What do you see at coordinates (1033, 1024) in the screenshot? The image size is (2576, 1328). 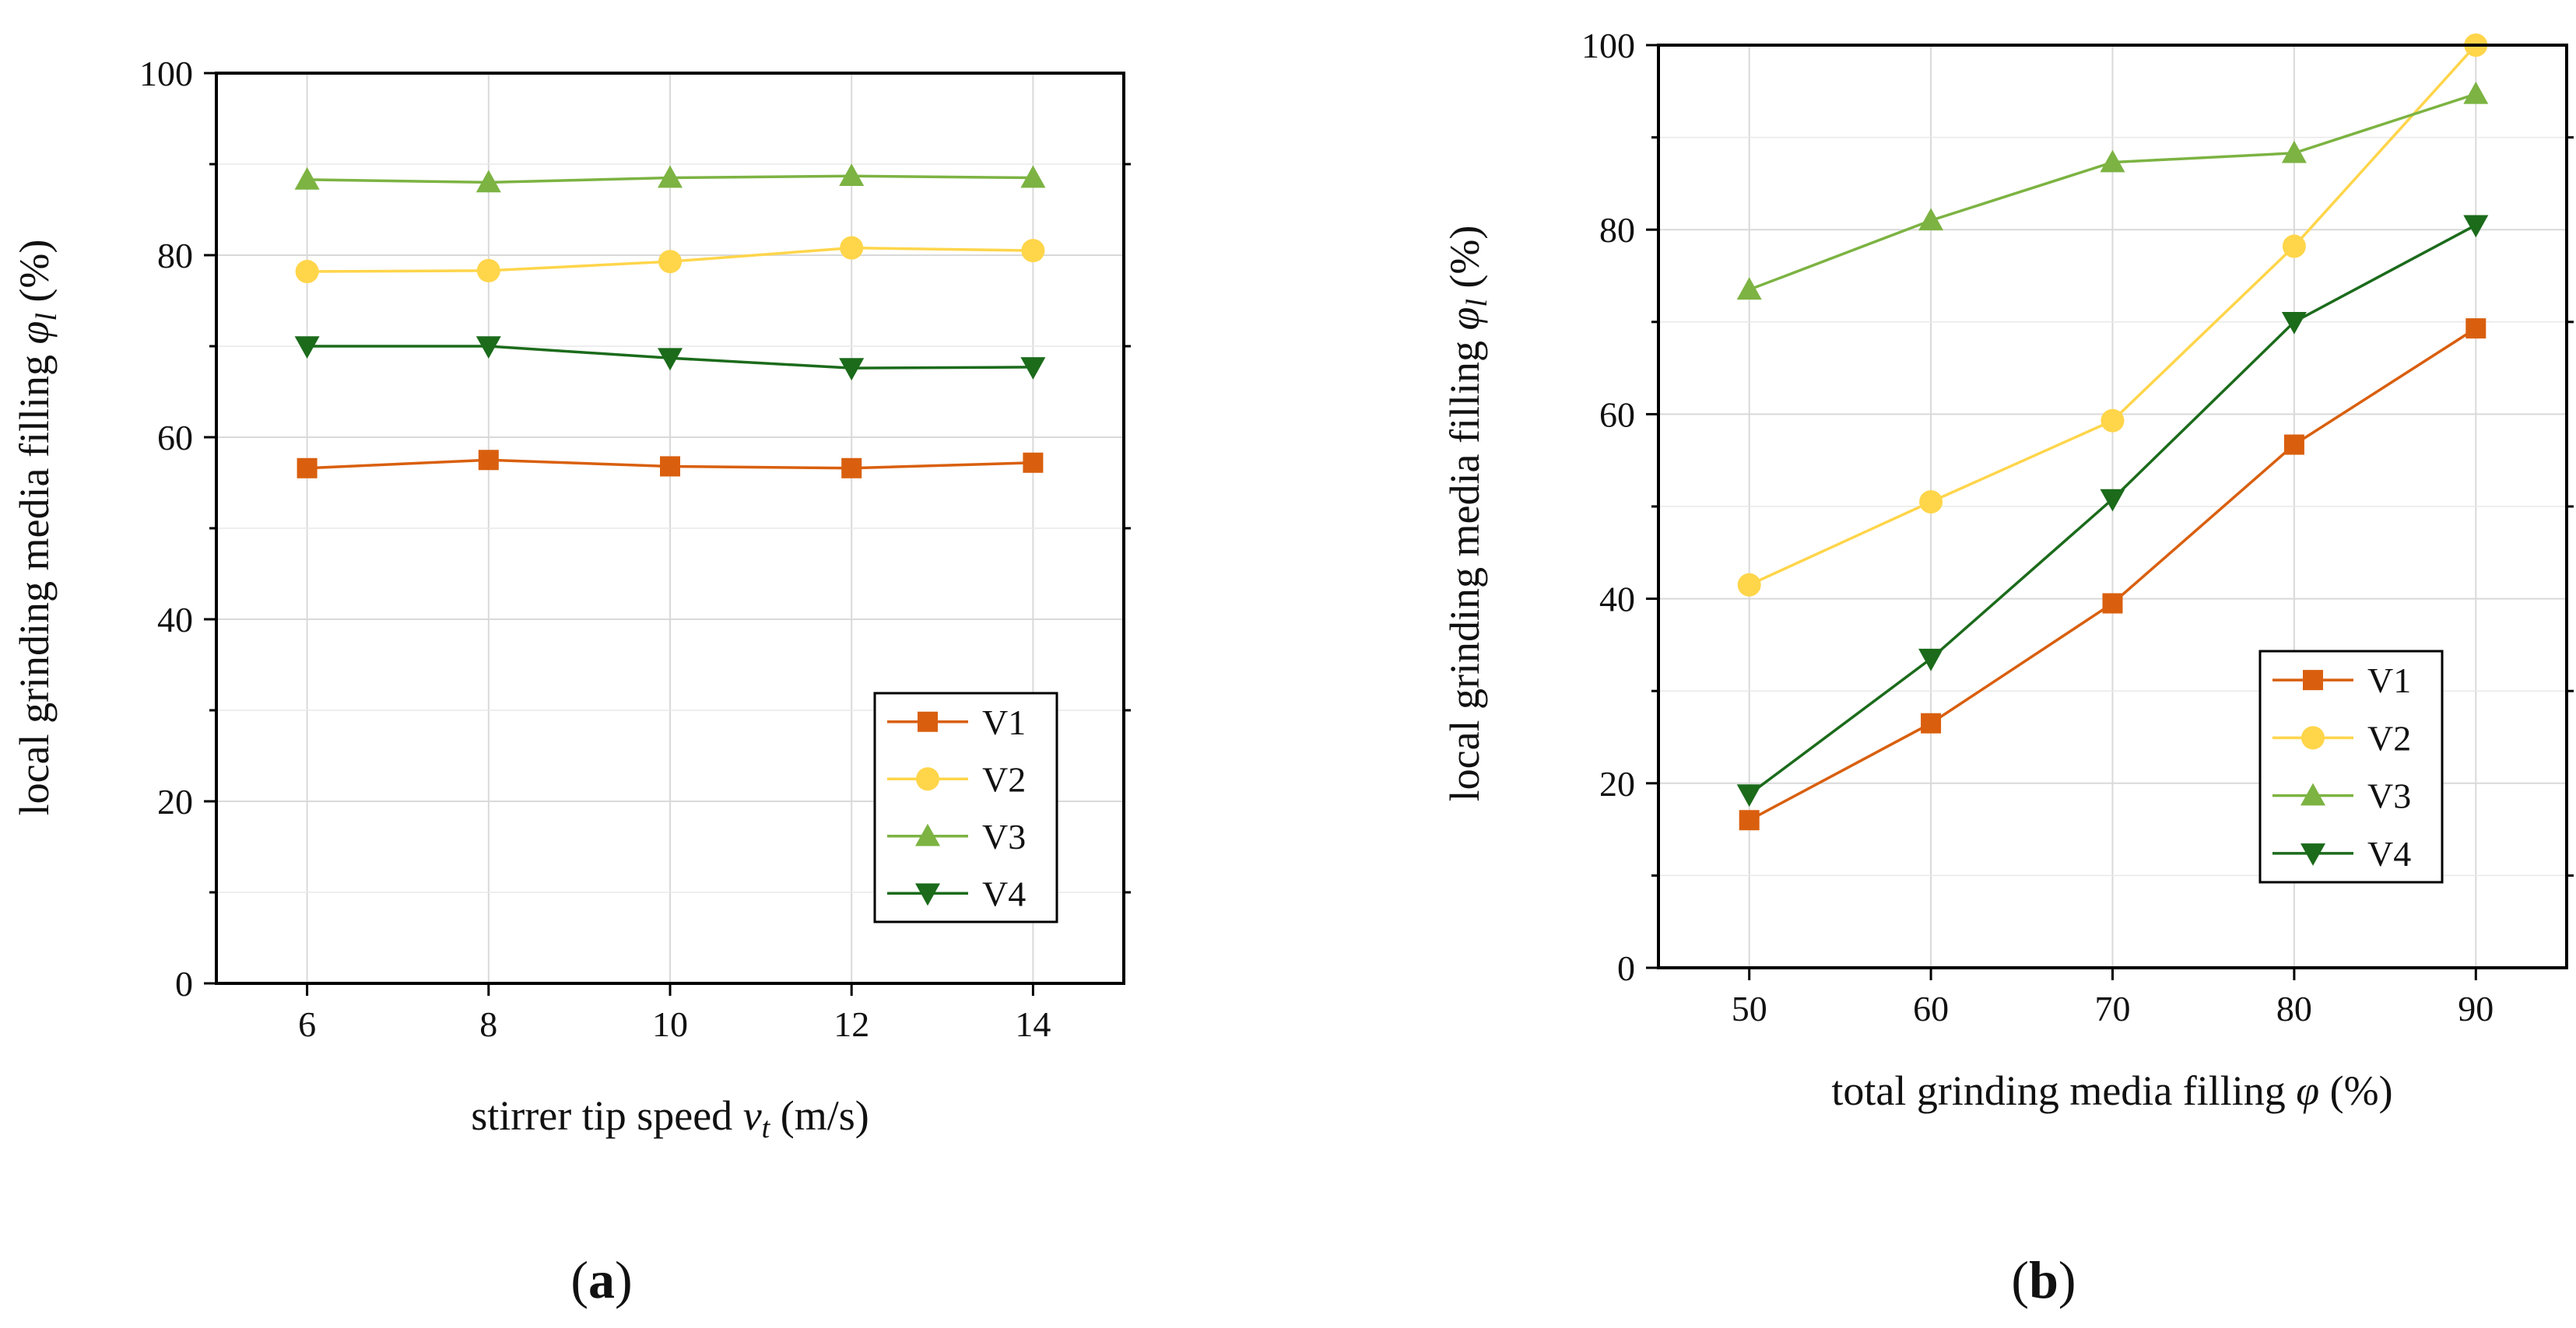 I see `x-tick-label: 14` at bounding box center [1033, 1024].